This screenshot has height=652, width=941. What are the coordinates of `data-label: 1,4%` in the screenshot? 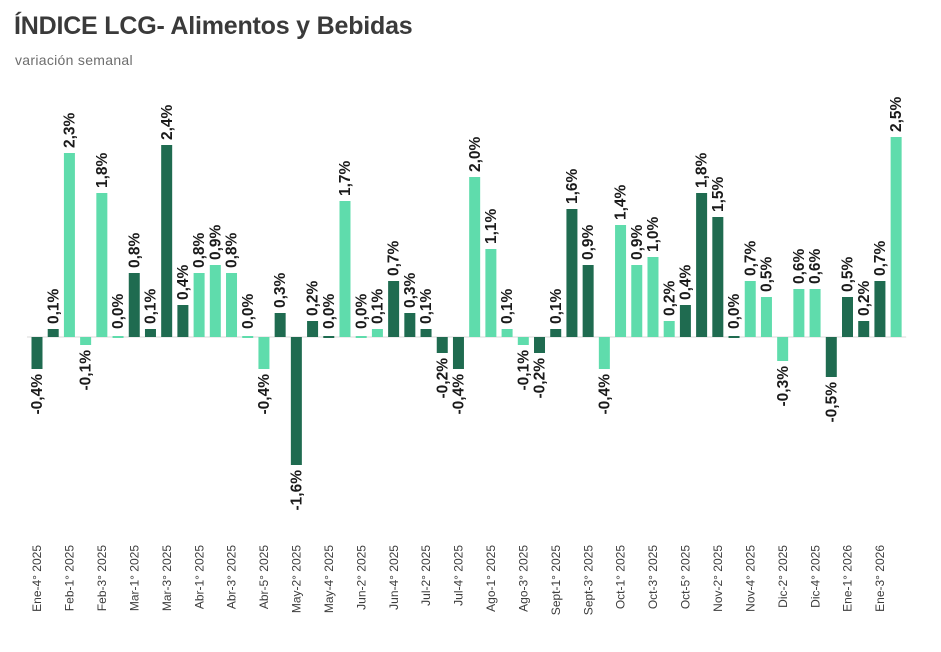 It's located at (621, 202).